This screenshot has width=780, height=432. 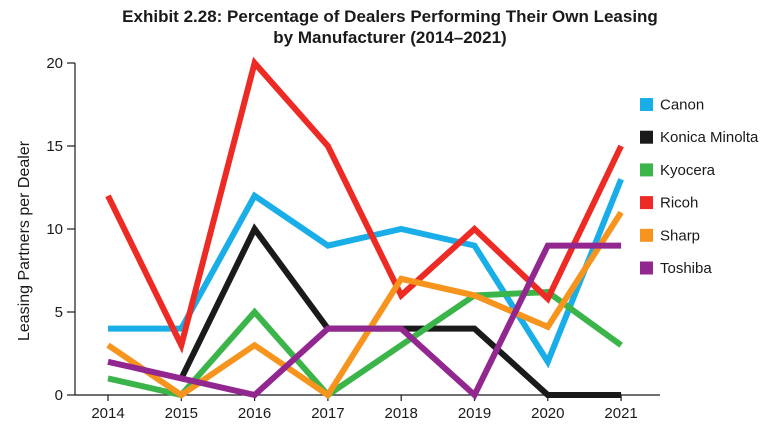 I want to click on y-ticks: 0 5 10 15 20, so click(x=60, y=229).